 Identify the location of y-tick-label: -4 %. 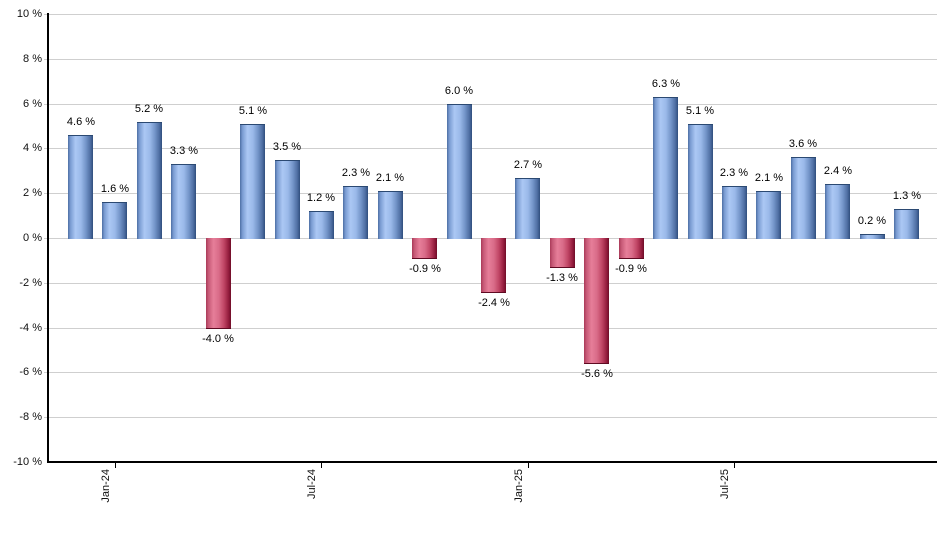
(30, 328).